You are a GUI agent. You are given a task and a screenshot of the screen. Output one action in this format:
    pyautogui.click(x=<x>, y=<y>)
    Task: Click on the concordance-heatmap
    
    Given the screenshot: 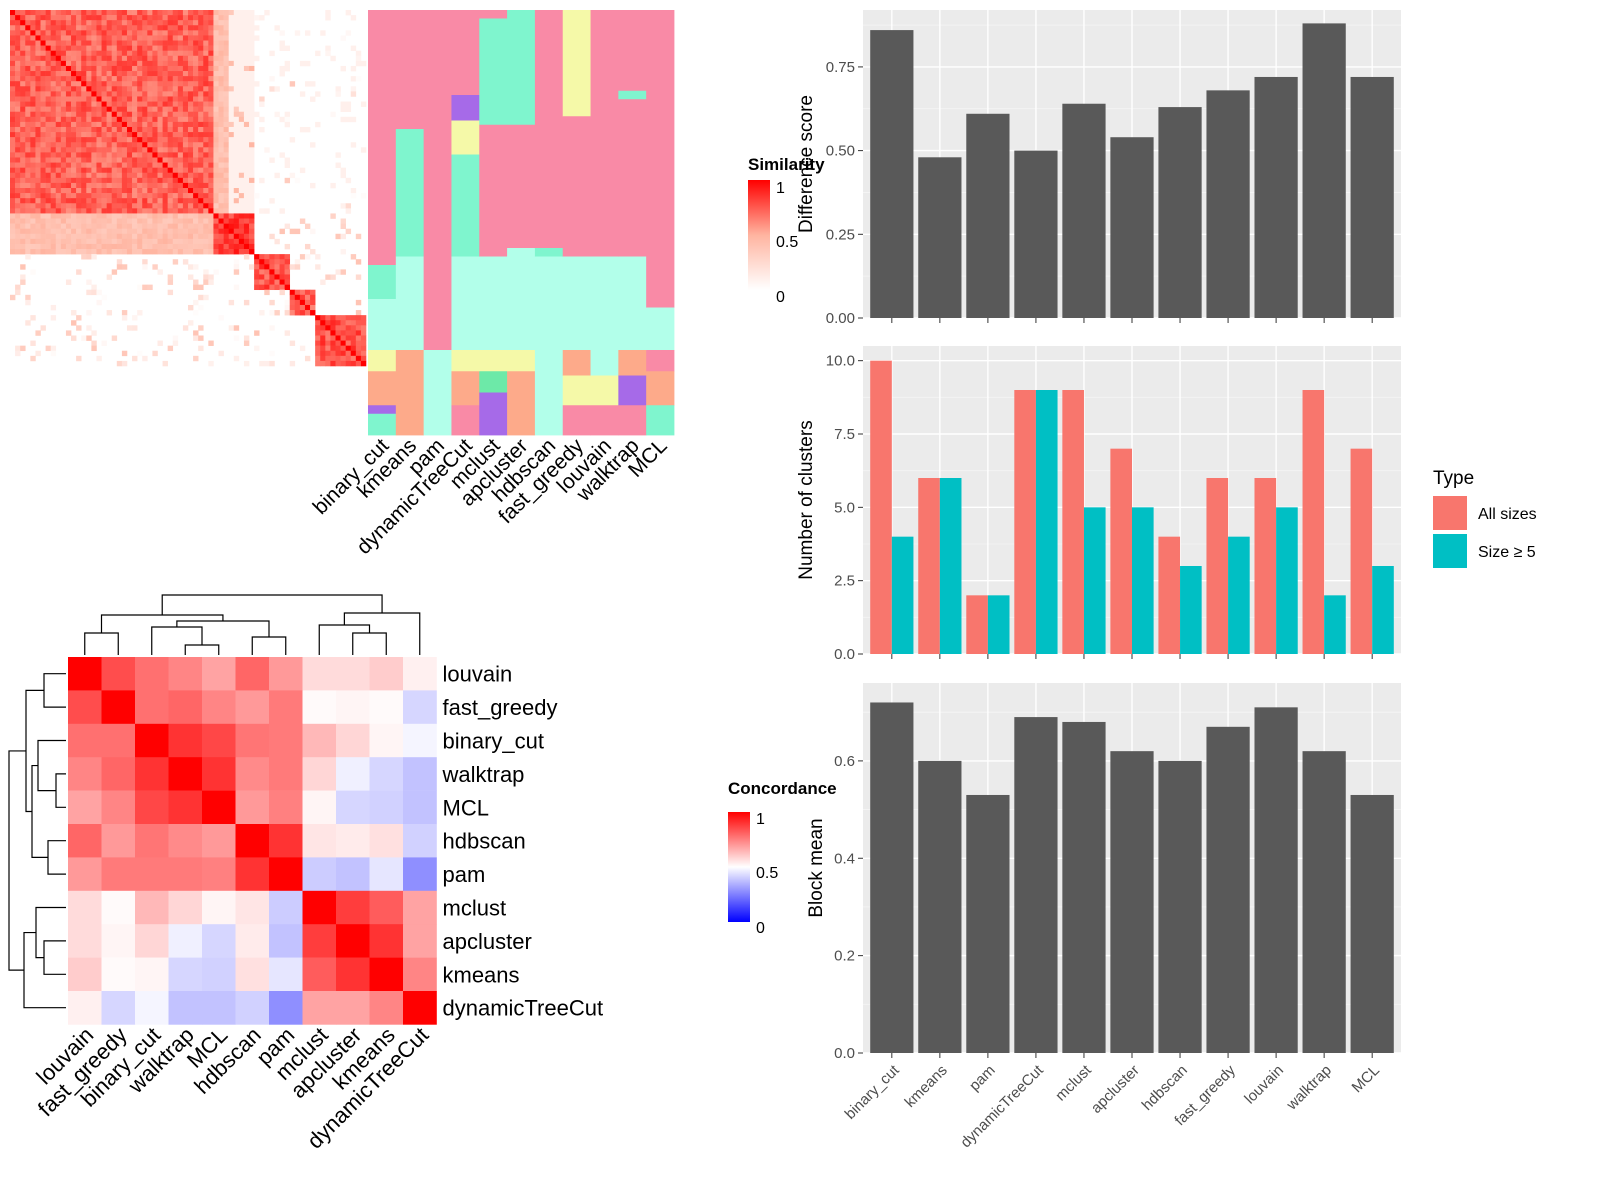 What is the action you would take?
    pyautogui.click(x=252, y=841)
    